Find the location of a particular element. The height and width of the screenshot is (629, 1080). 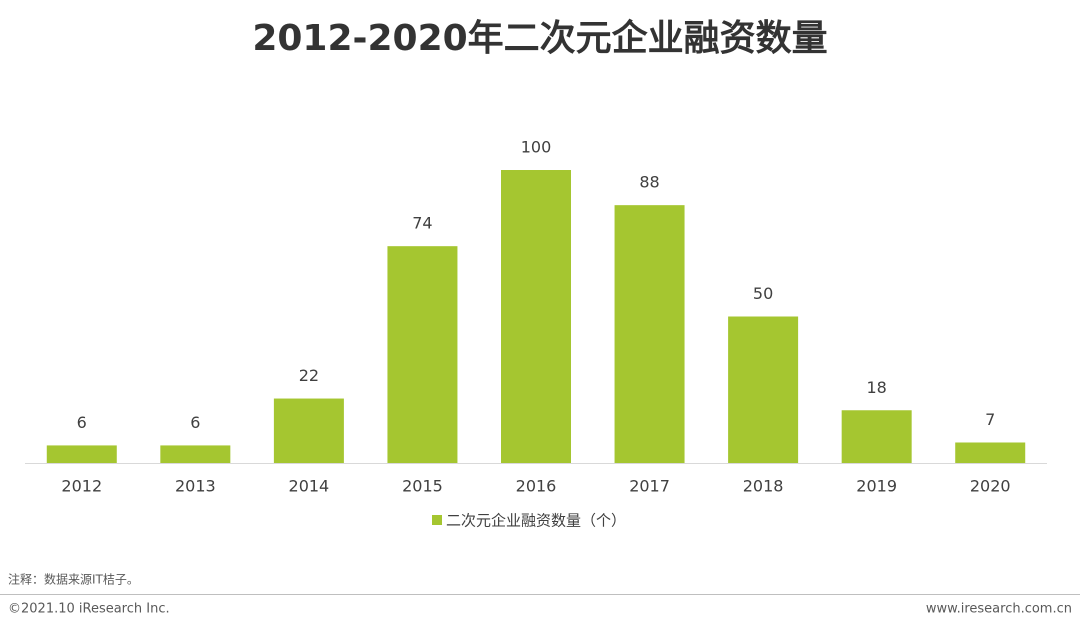

data-label: 100 is located at coordinates (536, 147).